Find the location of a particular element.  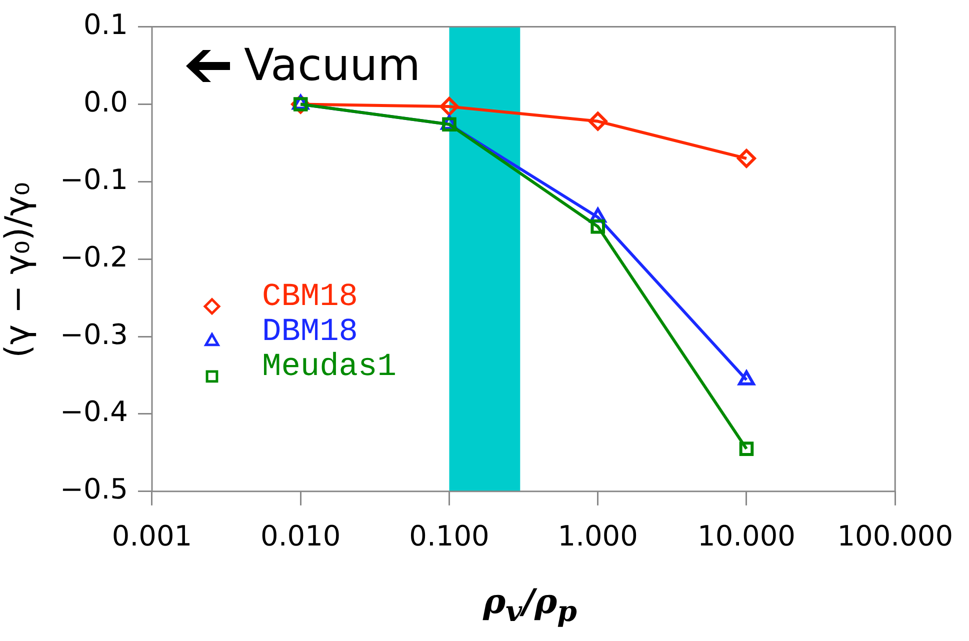

y-tick-label: −0.4 is located at coordinates (94, 411).